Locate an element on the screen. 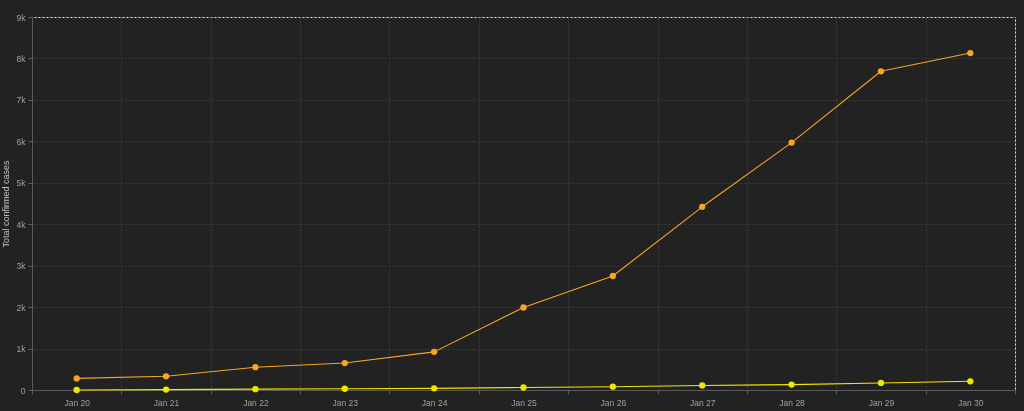  x-tick-label: Jan 22 is located at coordinates (256, 402).